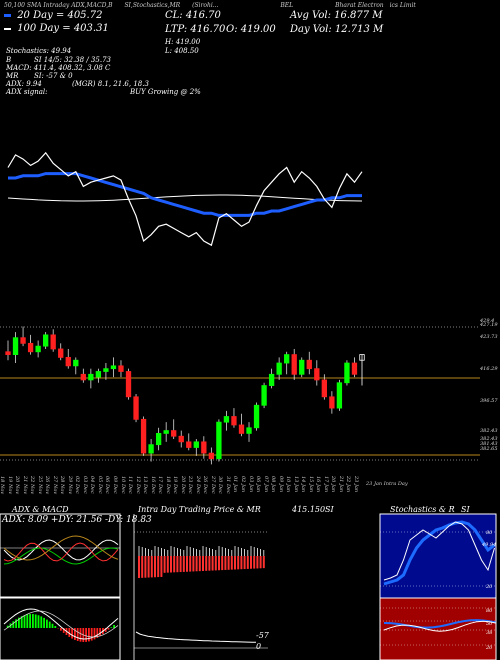  I want to click on price-label: 416.29, so click(489, 369).